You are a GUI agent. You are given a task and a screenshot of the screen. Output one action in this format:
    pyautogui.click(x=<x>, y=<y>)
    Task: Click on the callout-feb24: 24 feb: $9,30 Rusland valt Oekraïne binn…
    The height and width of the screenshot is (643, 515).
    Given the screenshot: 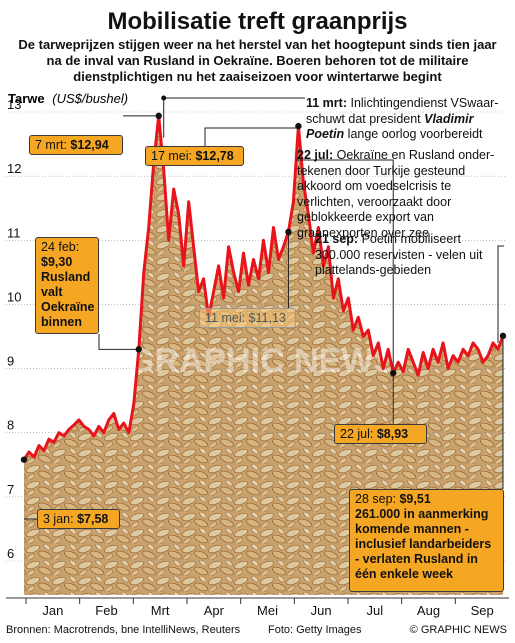 What is the action you would take?
    pyautogui.click(x=67, y=285)
    